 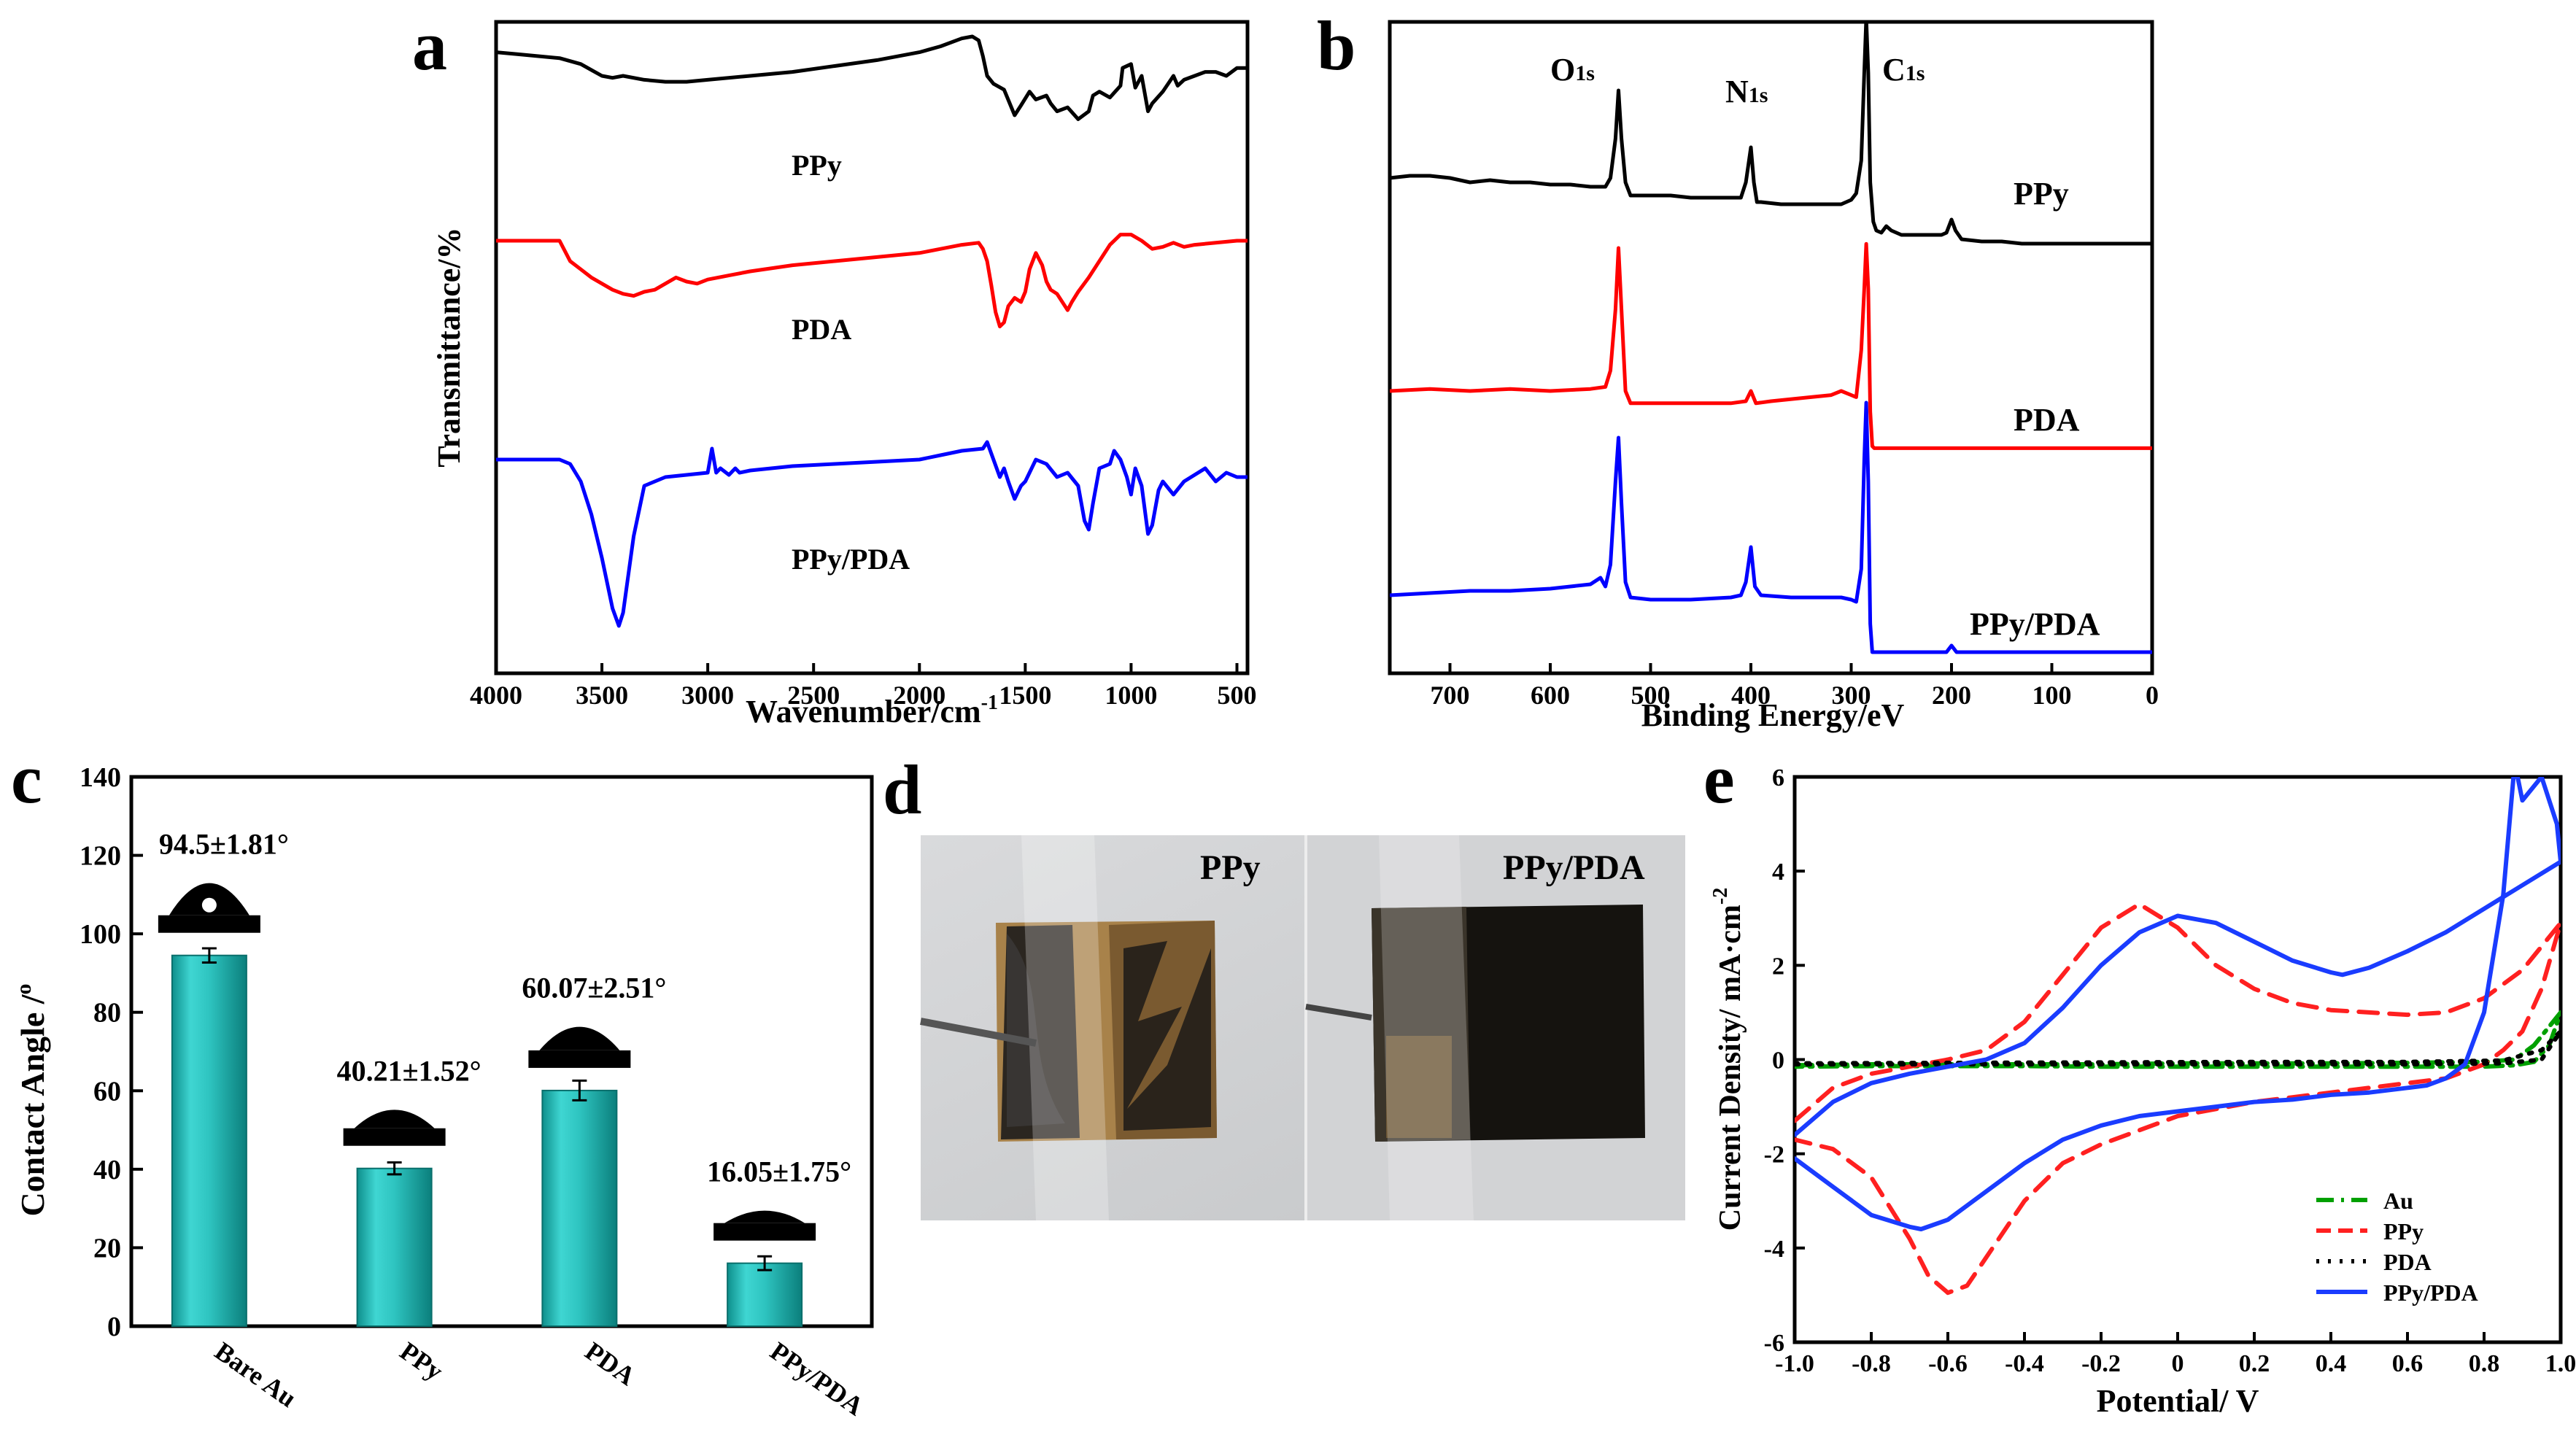 I want to click on x-tick-label-4000: 4000, so click(x=496, y=695).